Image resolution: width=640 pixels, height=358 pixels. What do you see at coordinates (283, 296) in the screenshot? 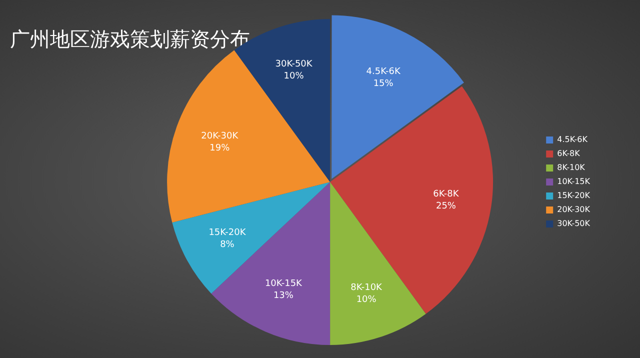
I see `data-label: 13%` at bounding box center [283, 296].